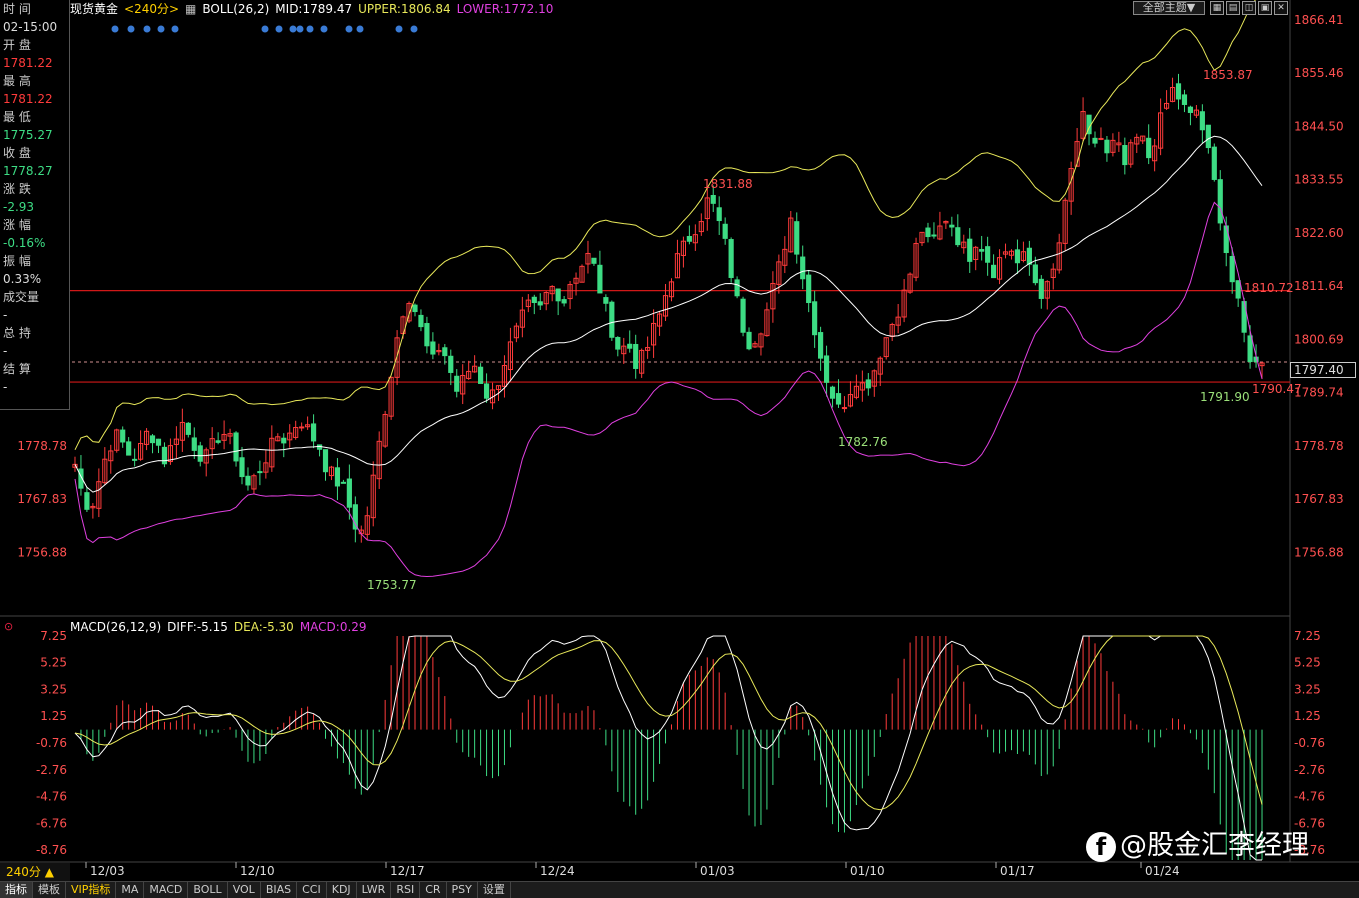  I want to click on macd-tick-label: 5.25, so click(1307, 663).